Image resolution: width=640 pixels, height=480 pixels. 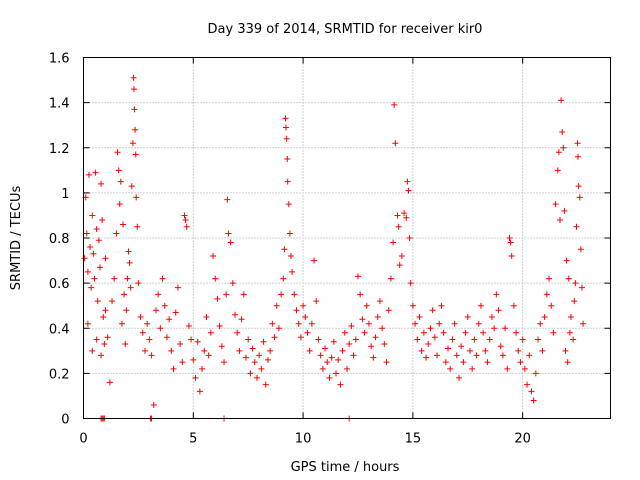 I want to click on x-tick-label: 20, so click(x=522, y=439).